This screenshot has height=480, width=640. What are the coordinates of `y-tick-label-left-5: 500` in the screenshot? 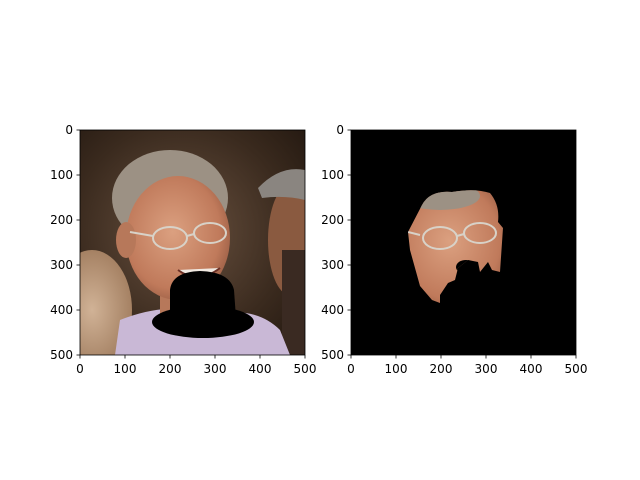 It's located at (61, 355).